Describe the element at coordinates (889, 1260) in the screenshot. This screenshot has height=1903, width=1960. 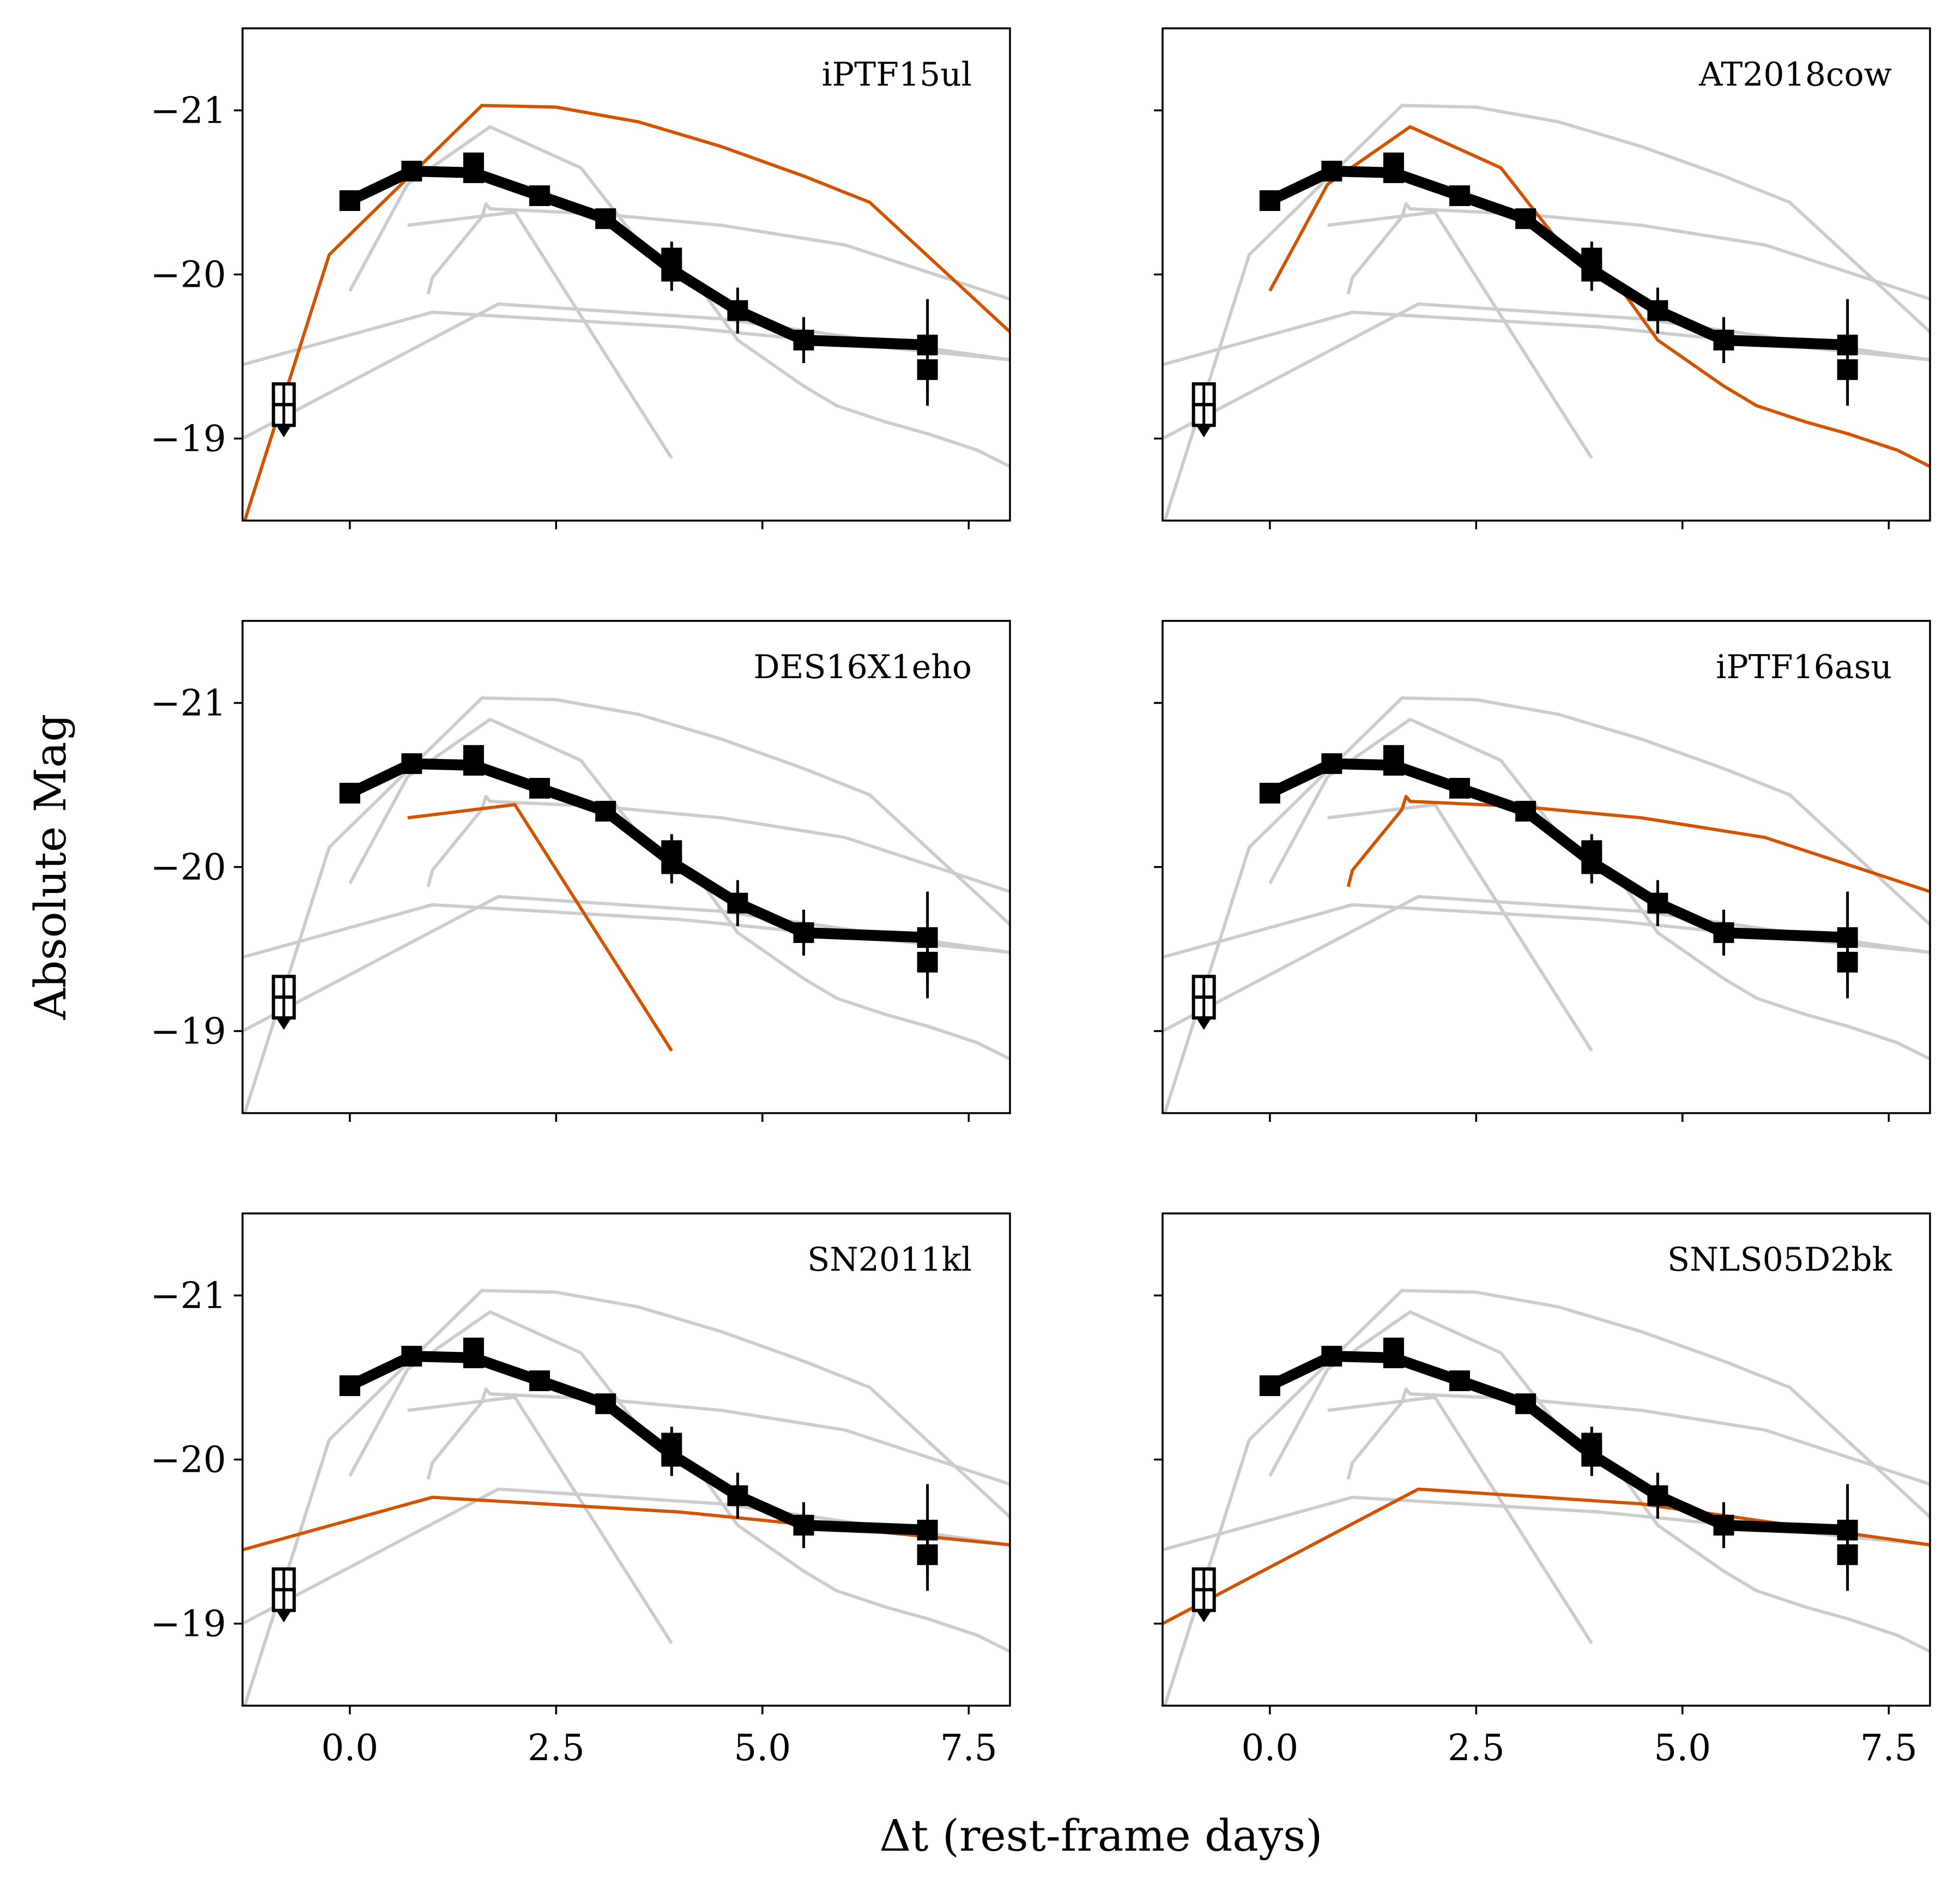
I see `panel-label: SN2011kl` at that location.